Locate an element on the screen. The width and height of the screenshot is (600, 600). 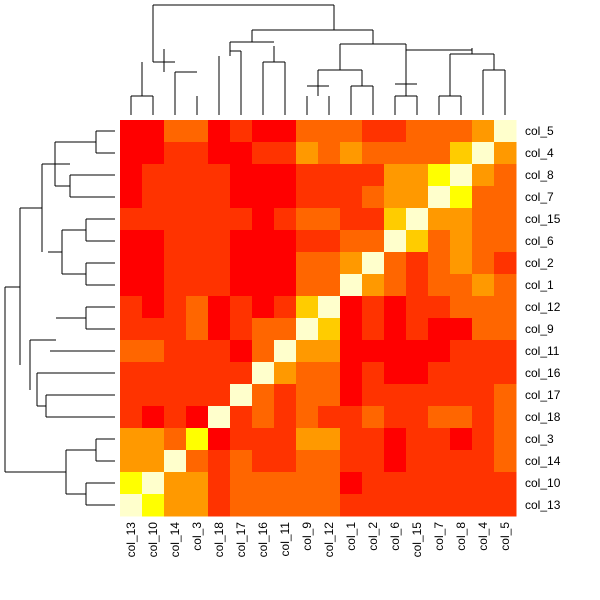
row-dendrogram is located at coordinates (59, 318).